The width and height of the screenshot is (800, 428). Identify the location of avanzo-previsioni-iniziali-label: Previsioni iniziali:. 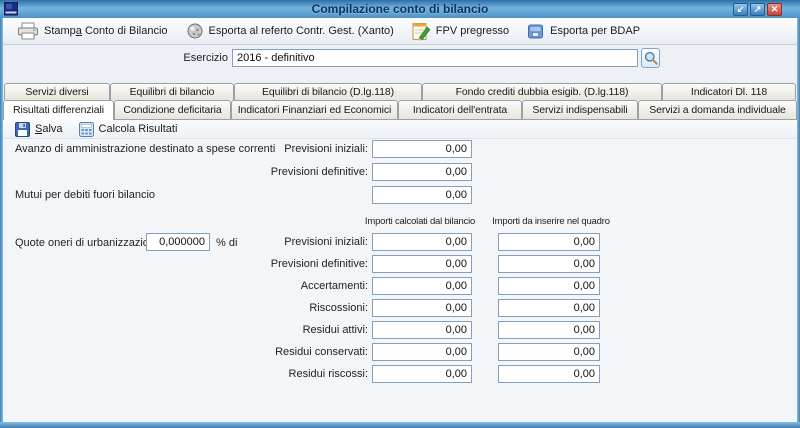
(326, 149).